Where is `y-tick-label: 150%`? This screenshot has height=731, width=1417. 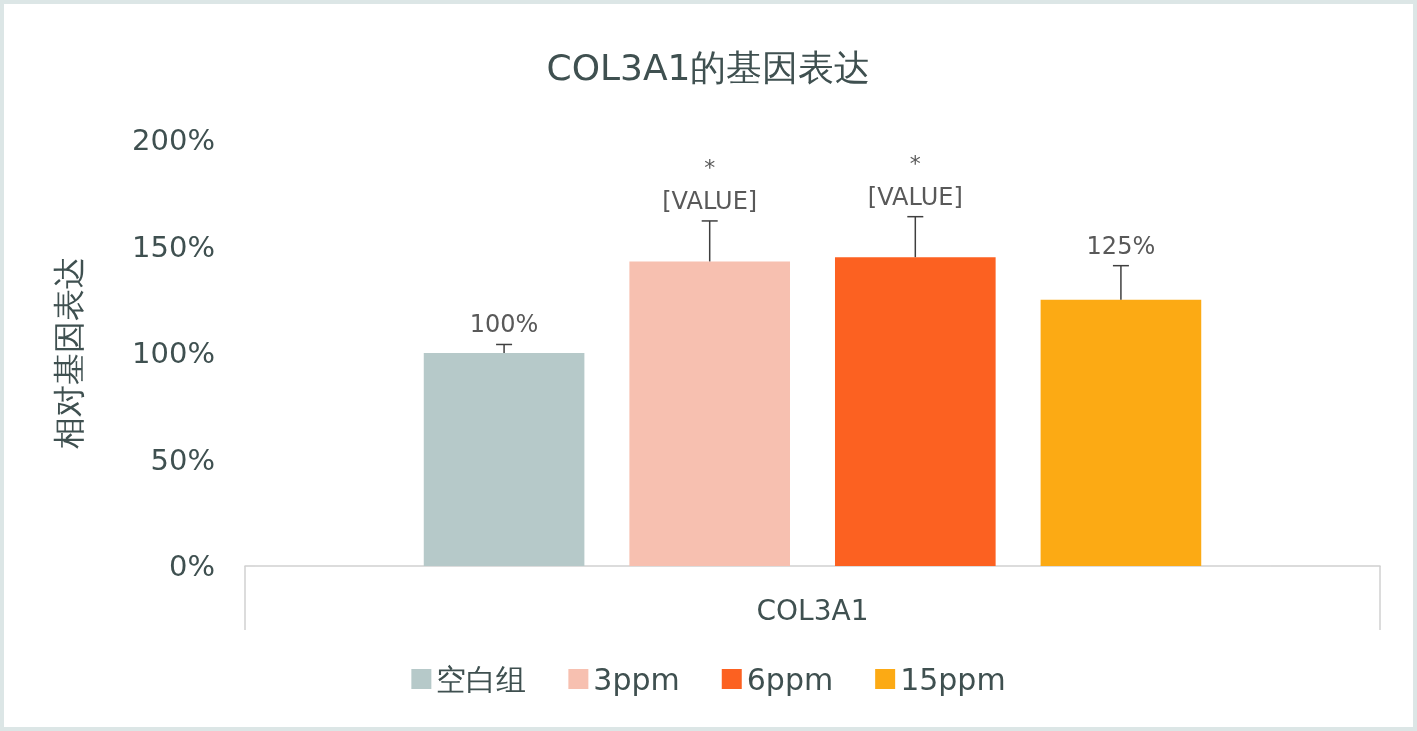
y-tick-label: 150% is located at coordinates (173, 246).